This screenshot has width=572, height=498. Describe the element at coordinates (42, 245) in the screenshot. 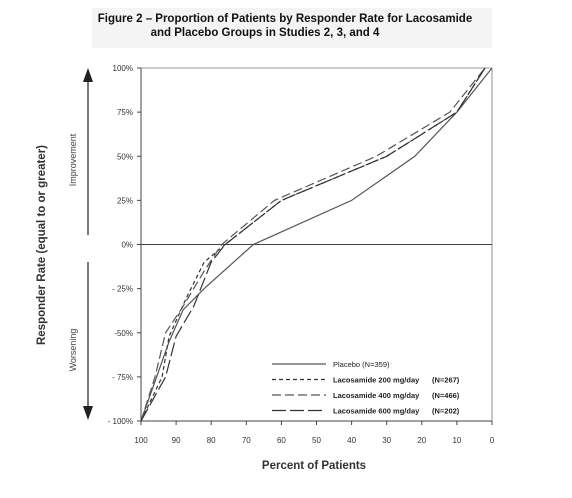

I see `y-axis-label: Responder Rate (equal to or greater)` at that location.